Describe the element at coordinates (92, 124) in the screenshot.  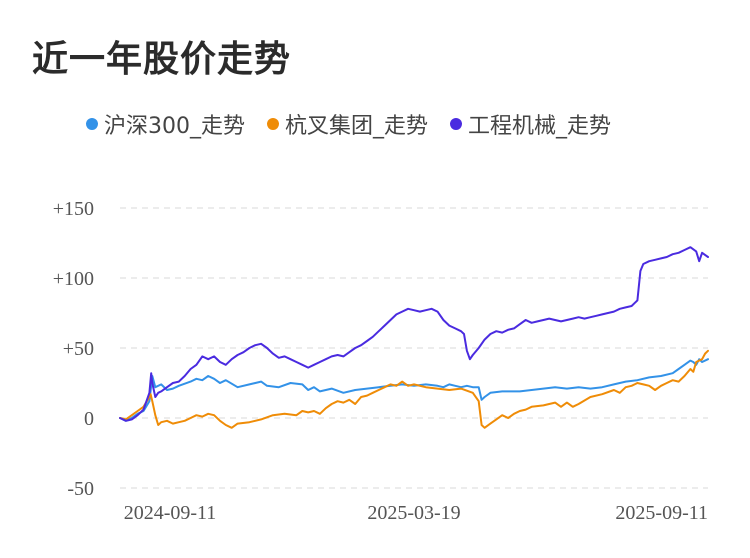
I see `legend-marker-hs300` at that location.